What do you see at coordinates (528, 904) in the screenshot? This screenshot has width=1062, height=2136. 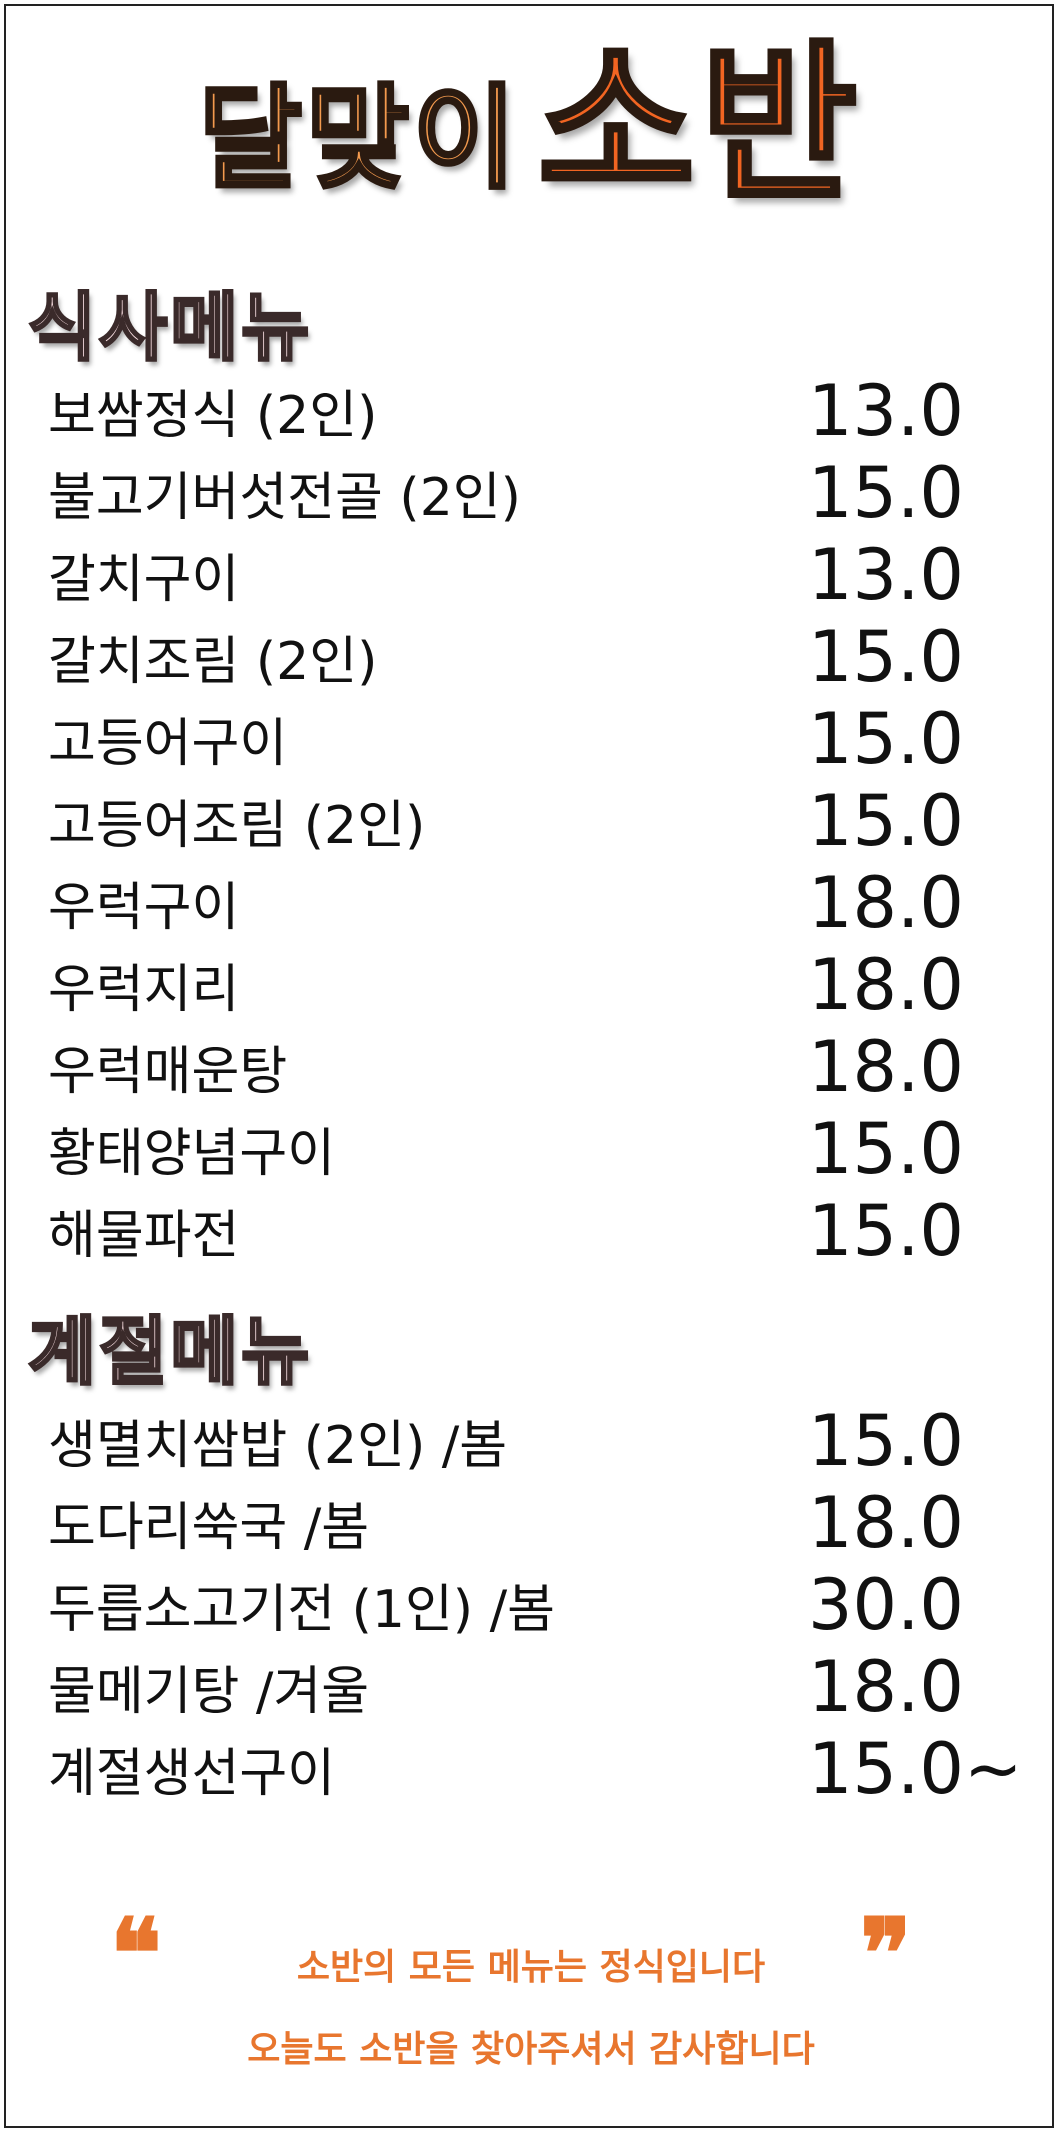 I see `menu-item: 우럭구이 18.0` at bounding box center [528, 904].